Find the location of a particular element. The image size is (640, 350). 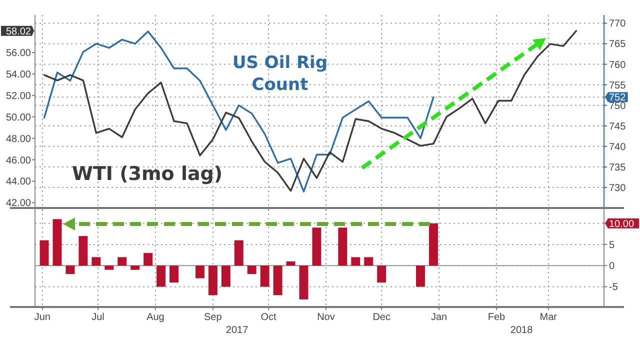

y2-tick-label: 755 is located at coordinates (617, 86).